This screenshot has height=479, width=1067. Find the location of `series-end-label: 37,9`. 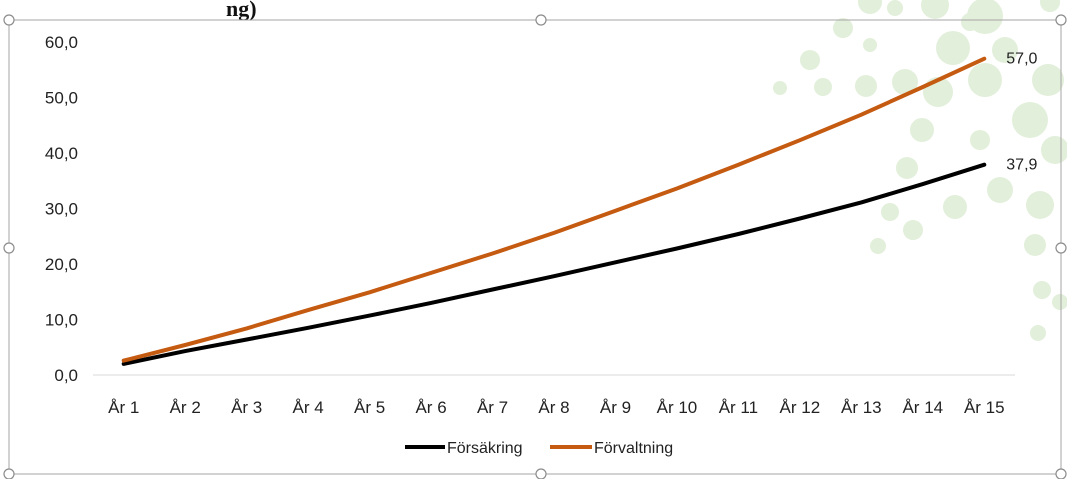

series-end-label: 37,9 is located at coordinates (1021, 165).